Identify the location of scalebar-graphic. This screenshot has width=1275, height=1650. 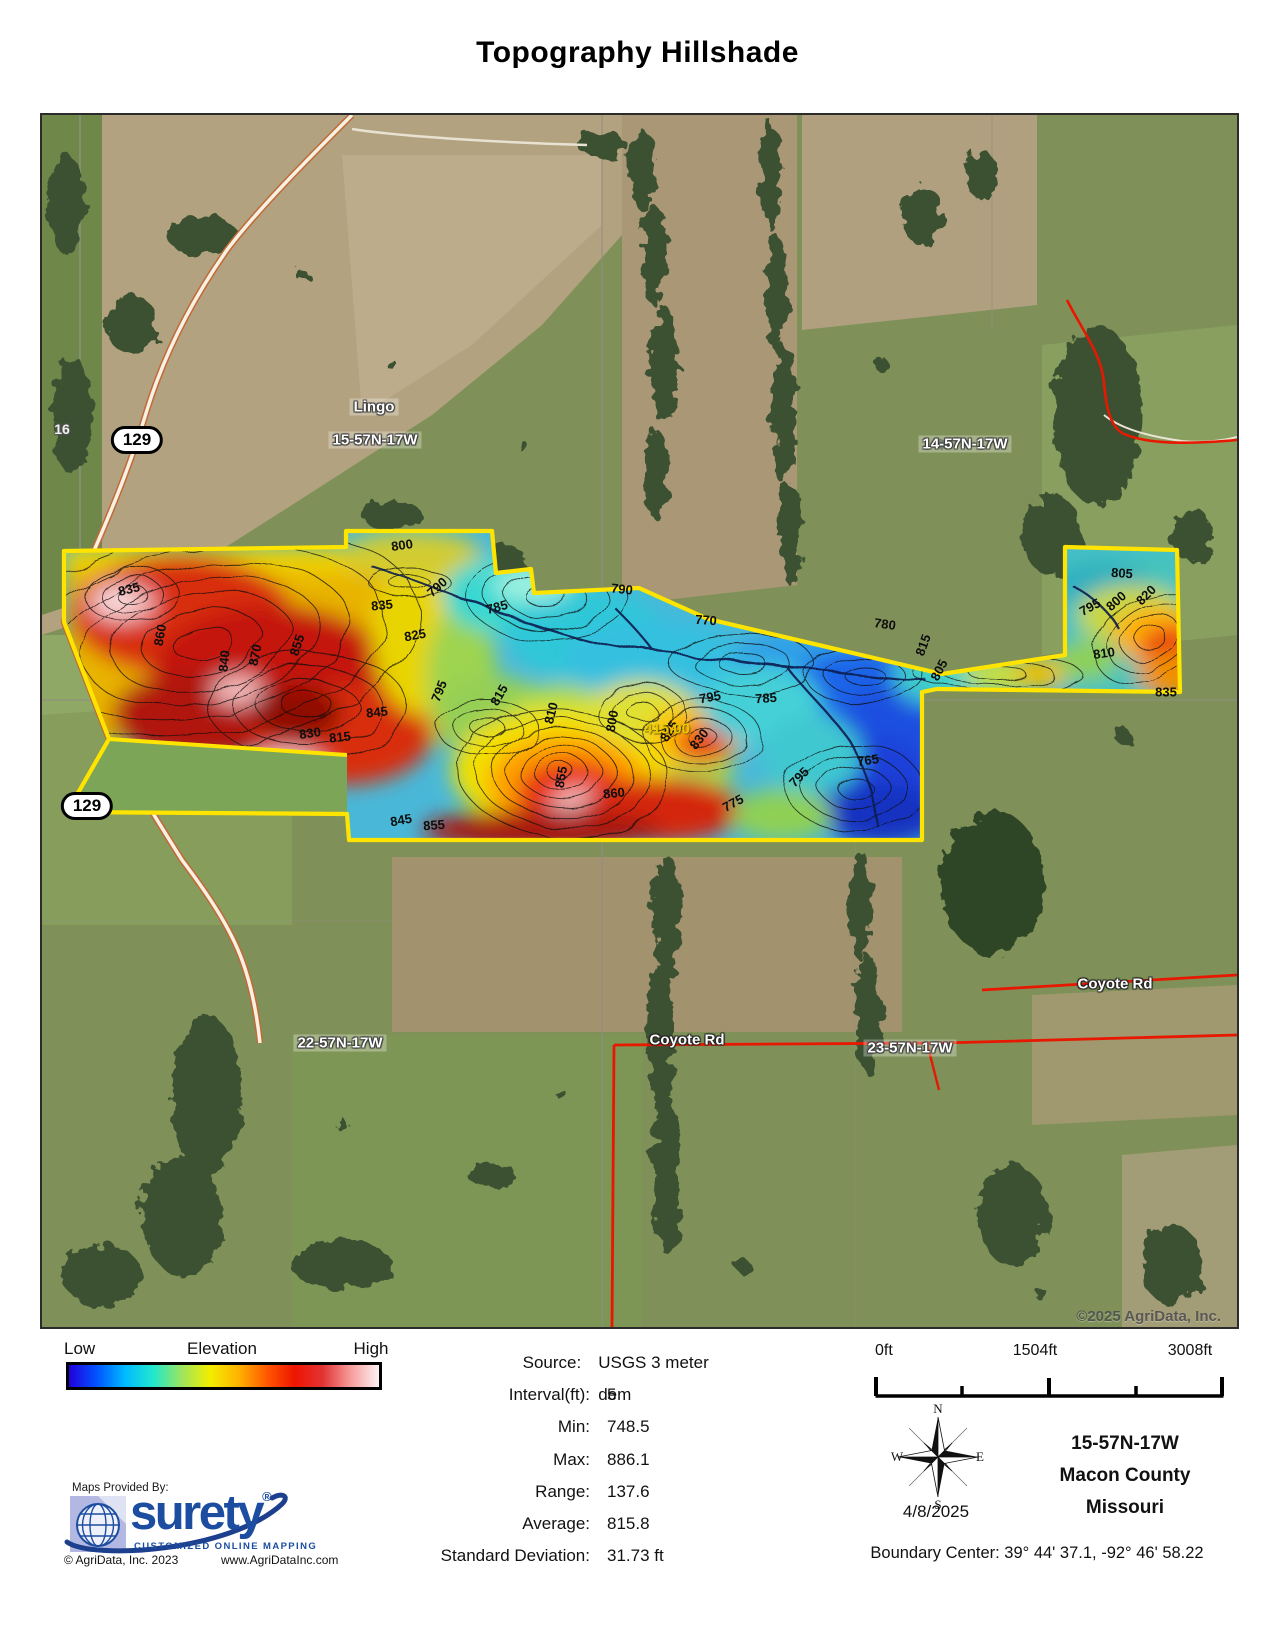
(1049, 1387).